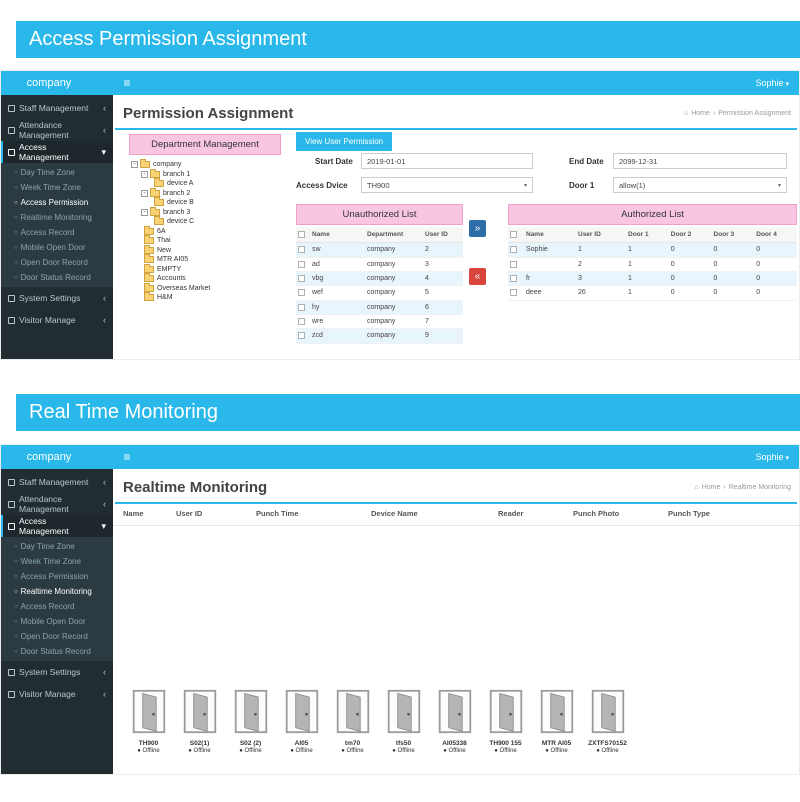 This screenshot has width=800, height=802. What do you see at coordinates (379, 322) in the screenshot?
I see `unauthorized-row: wre company 7` at bounding box center [379, 322].